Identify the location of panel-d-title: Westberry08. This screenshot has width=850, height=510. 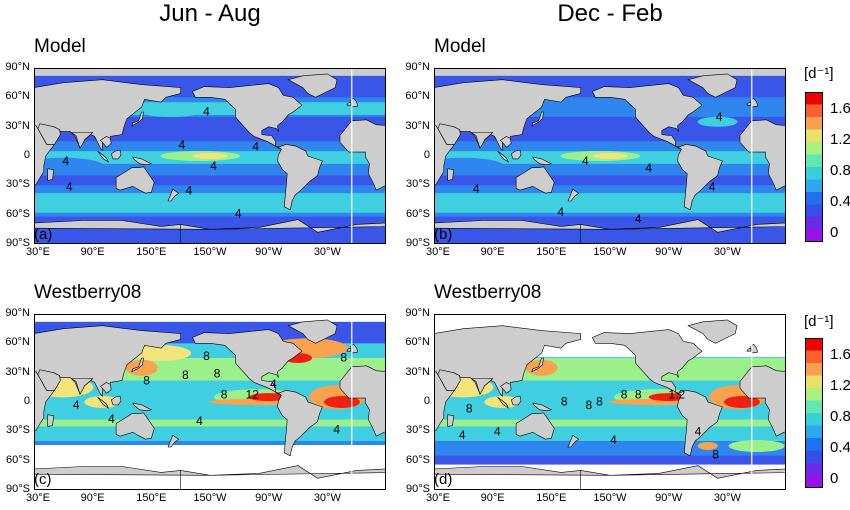
(488, 292).